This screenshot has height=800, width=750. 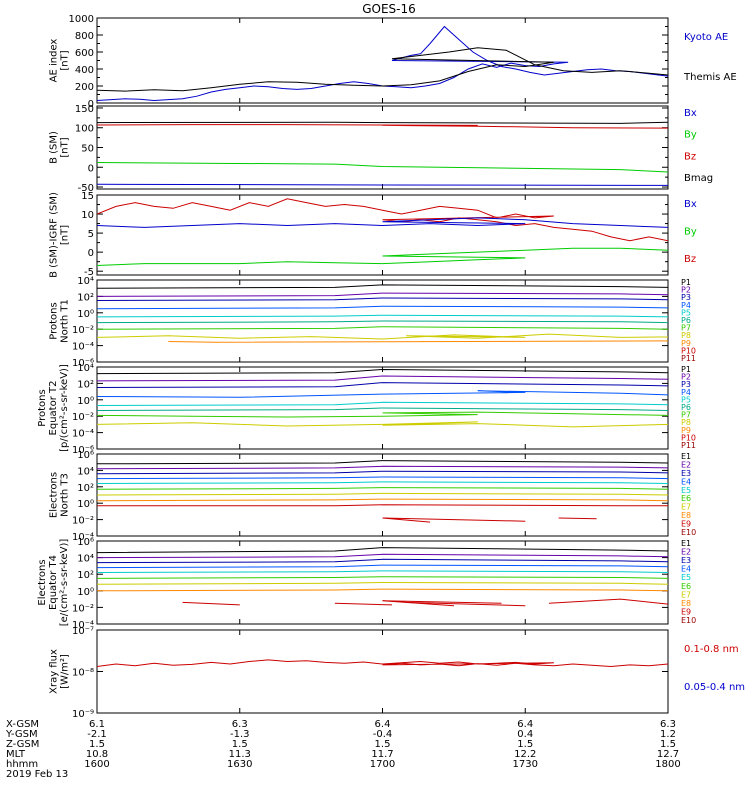 What do you see at coordinates (382, 472) in the screenshot?
I see `series-e3` at bounding box center [382, 472].